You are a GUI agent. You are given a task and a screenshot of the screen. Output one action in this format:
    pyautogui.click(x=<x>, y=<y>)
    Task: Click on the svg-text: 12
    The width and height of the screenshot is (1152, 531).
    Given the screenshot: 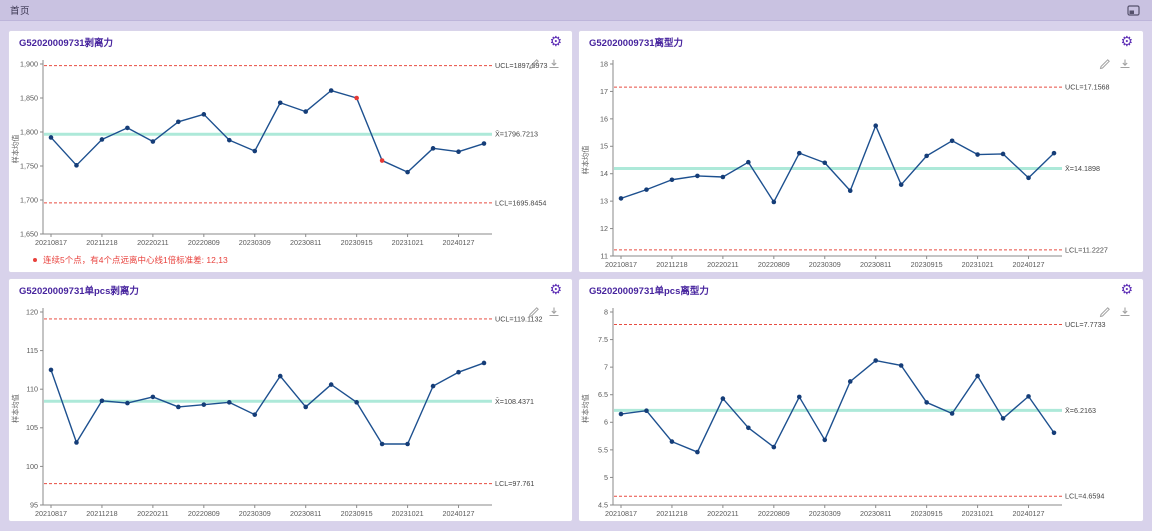 What is the action you would take?
    pyautogui.click(x=604, y=228)
    